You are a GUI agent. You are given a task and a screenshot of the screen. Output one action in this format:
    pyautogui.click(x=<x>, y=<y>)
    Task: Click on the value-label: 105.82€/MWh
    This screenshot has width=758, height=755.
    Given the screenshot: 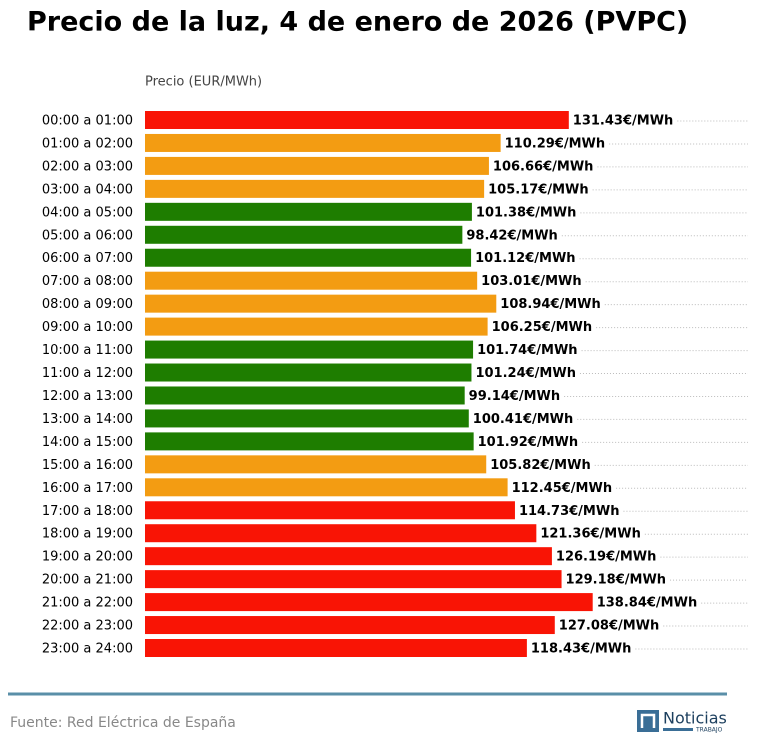 What is the action you would take?
    pyautogui.click(x=540, y=465)
    